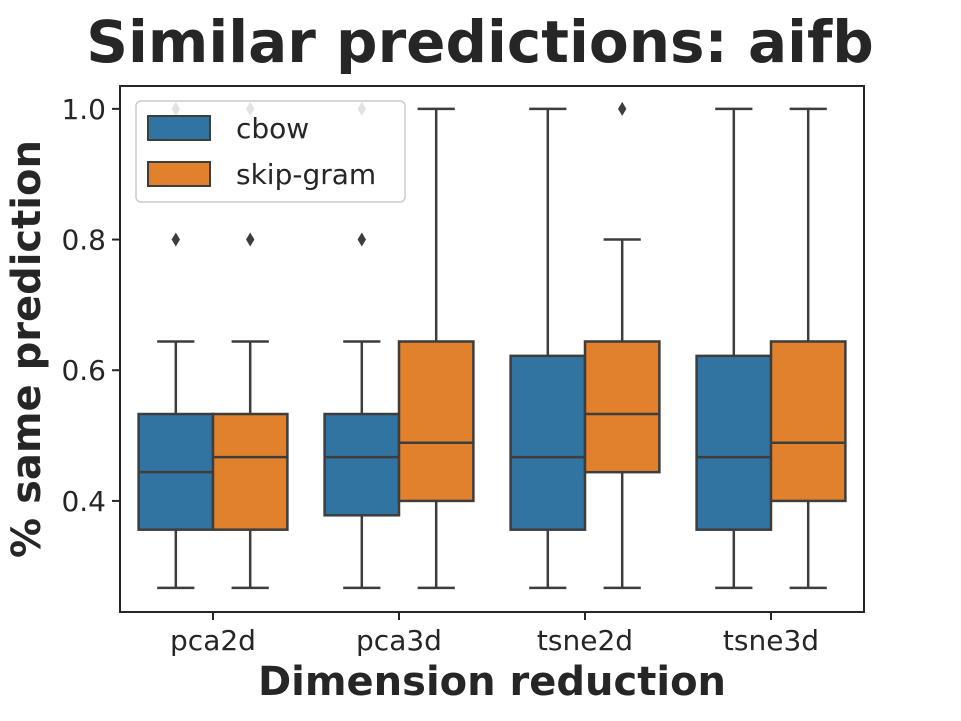  Describe the element at coordinates (492, 682) in the screenshot. I see `x-axis-title: Dimension reduction` at that location.